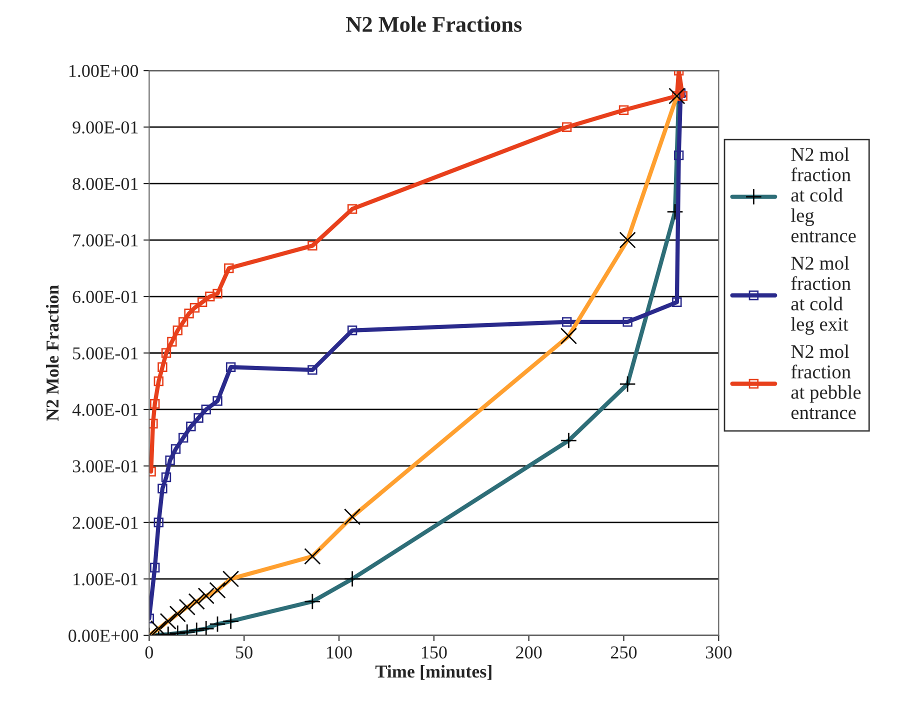 Image resolution: width=904 pixels, height=706 pixels. What do you see at coordinates (244, 652) in the screenshot?
I see `x-tick-label: 50` at bounding box center [244, 652].